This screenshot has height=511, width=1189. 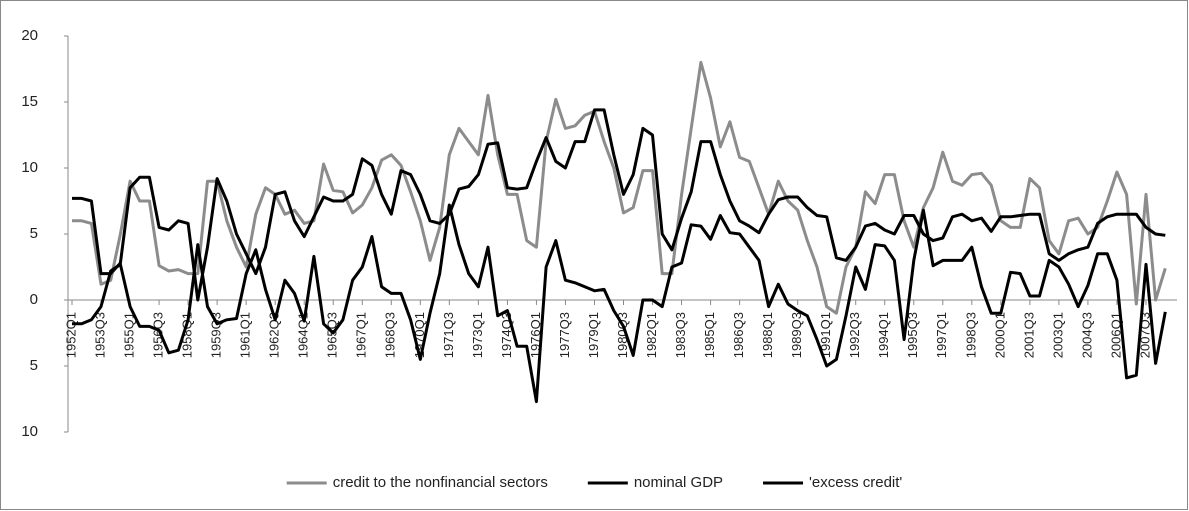 I want to click on x-tick-label: 1961Q1, so click(x=245, y=335).